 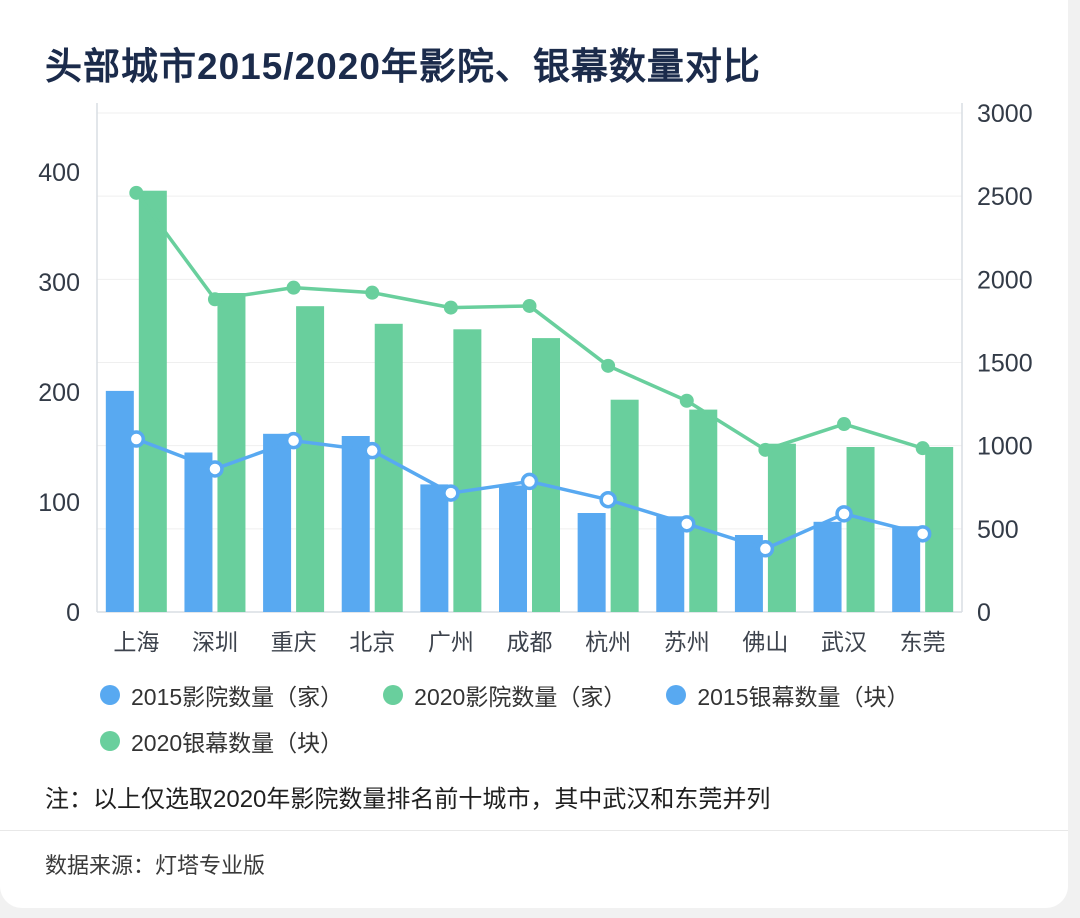 I want to click on marker-series1-成都, so click(x=529, y=481).